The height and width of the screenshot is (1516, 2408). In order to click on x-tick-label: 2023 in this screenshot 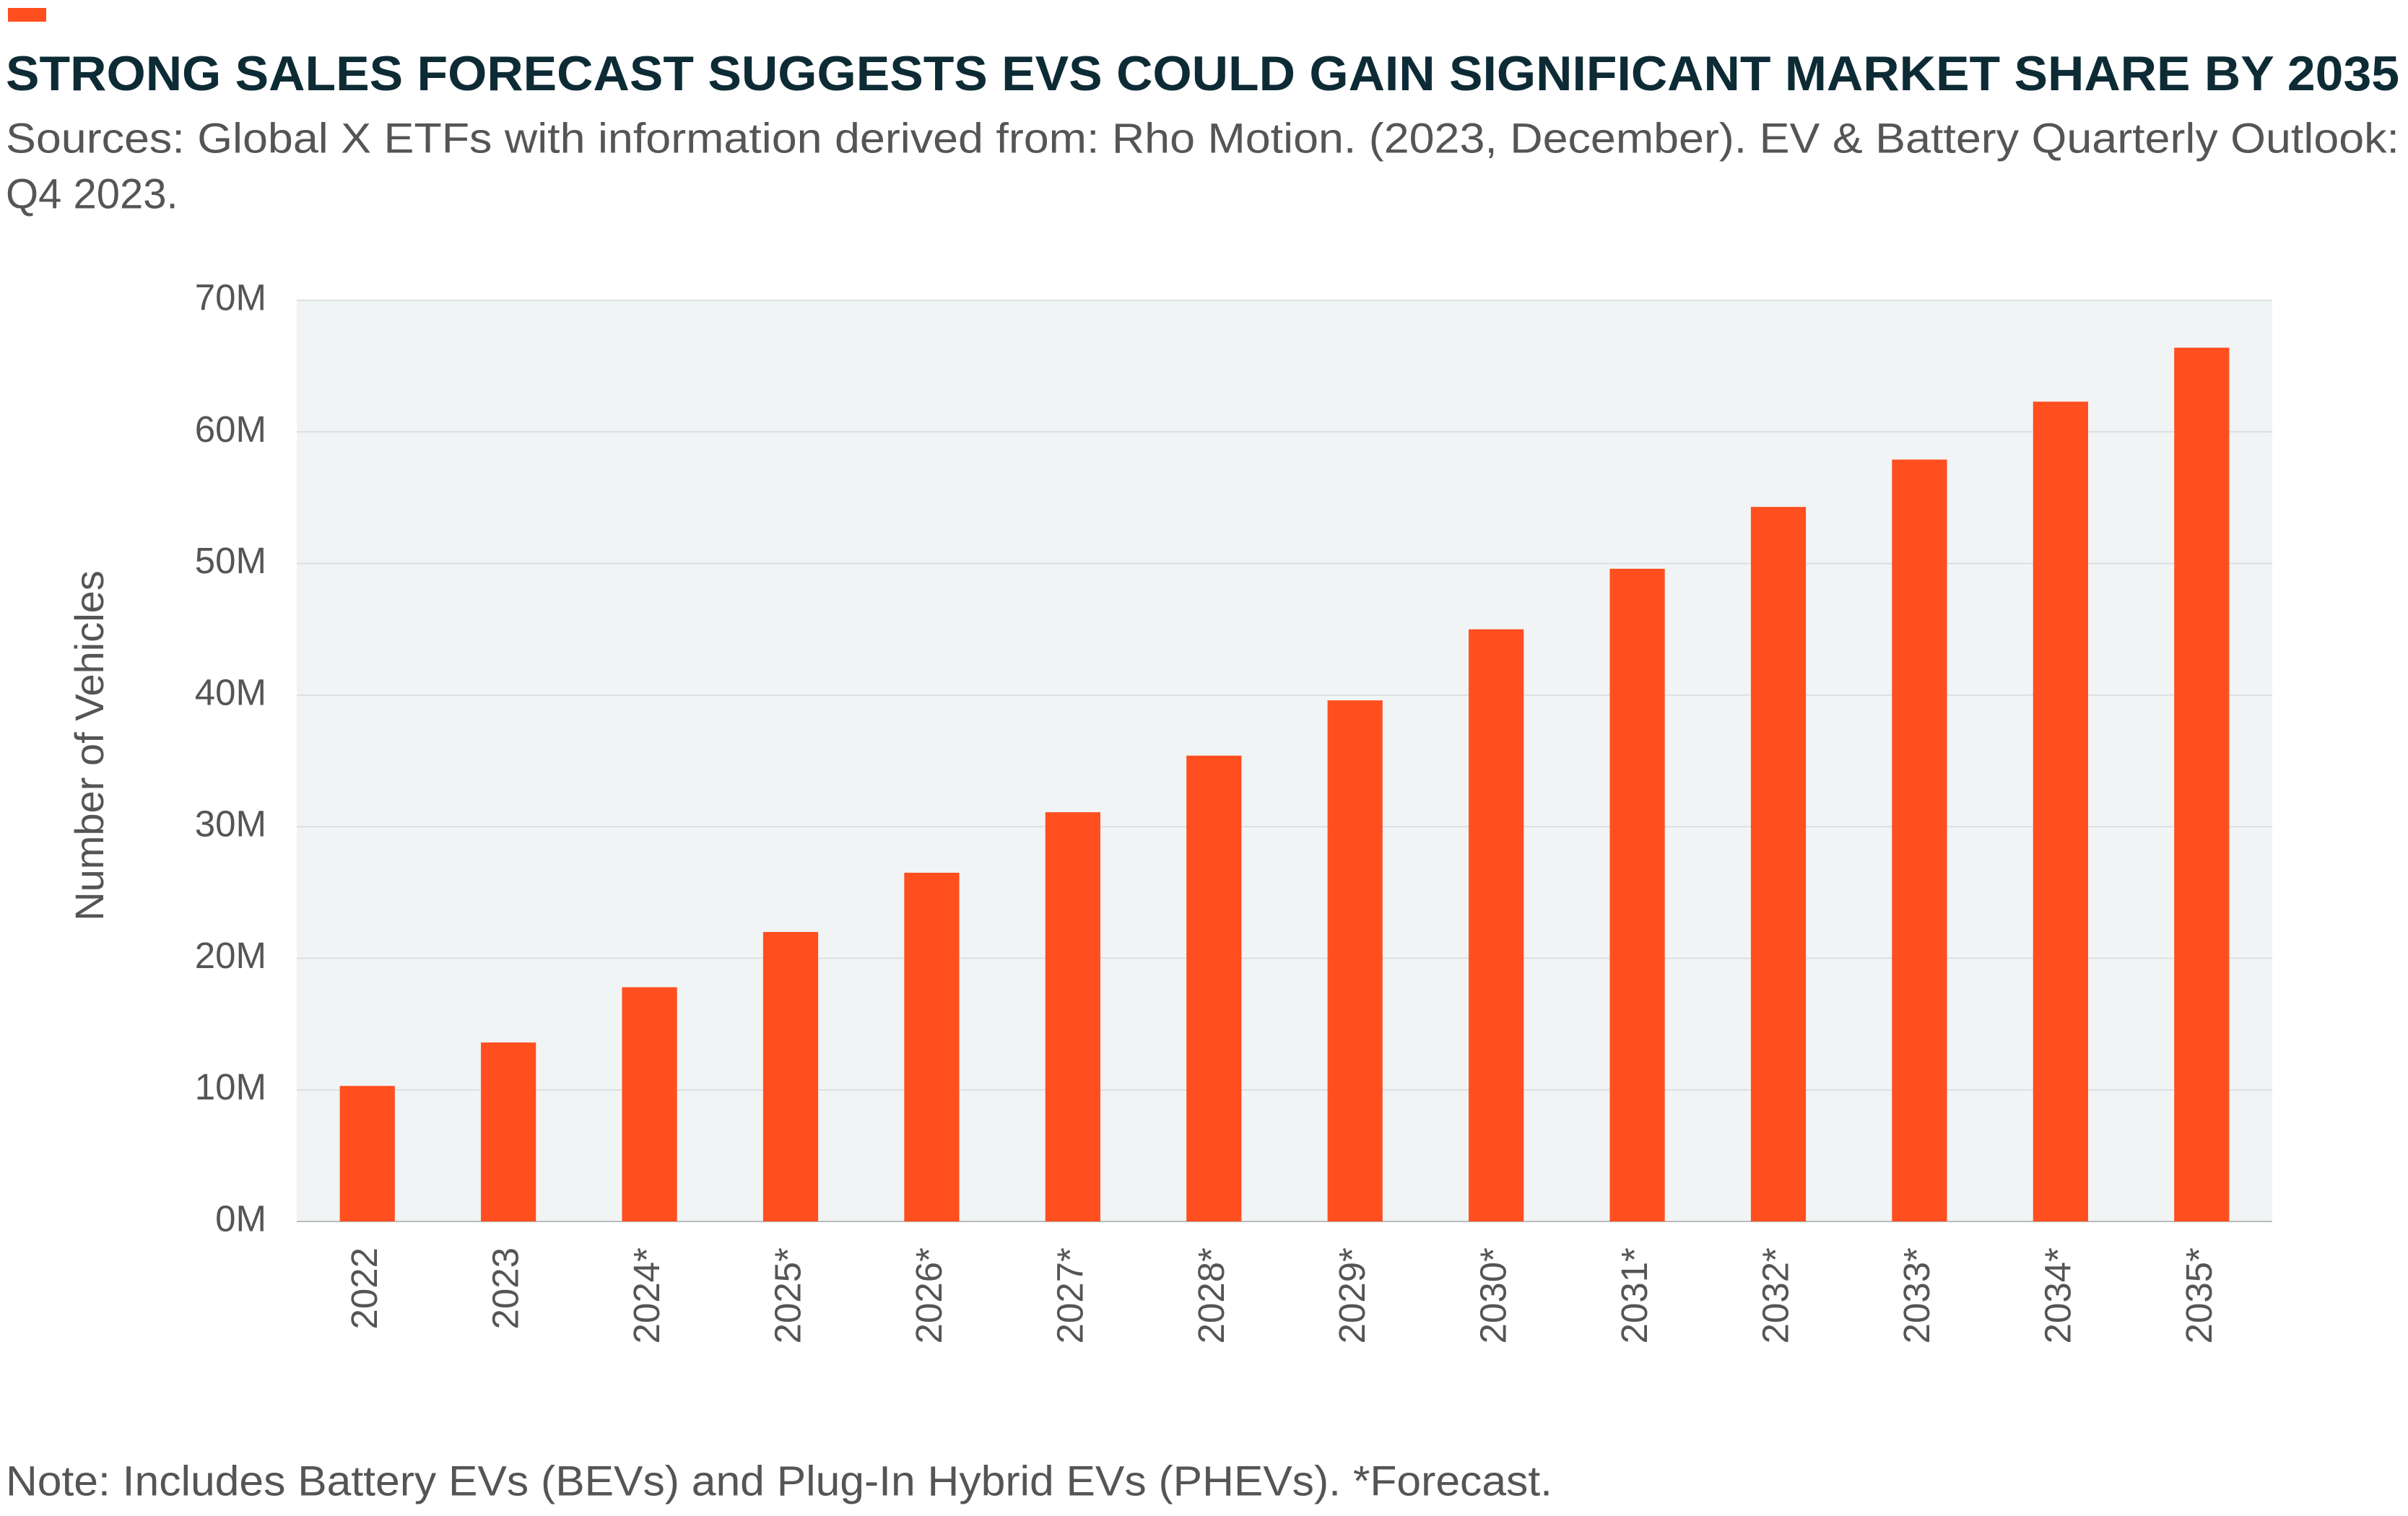, I will do `click(505, 1288)`.